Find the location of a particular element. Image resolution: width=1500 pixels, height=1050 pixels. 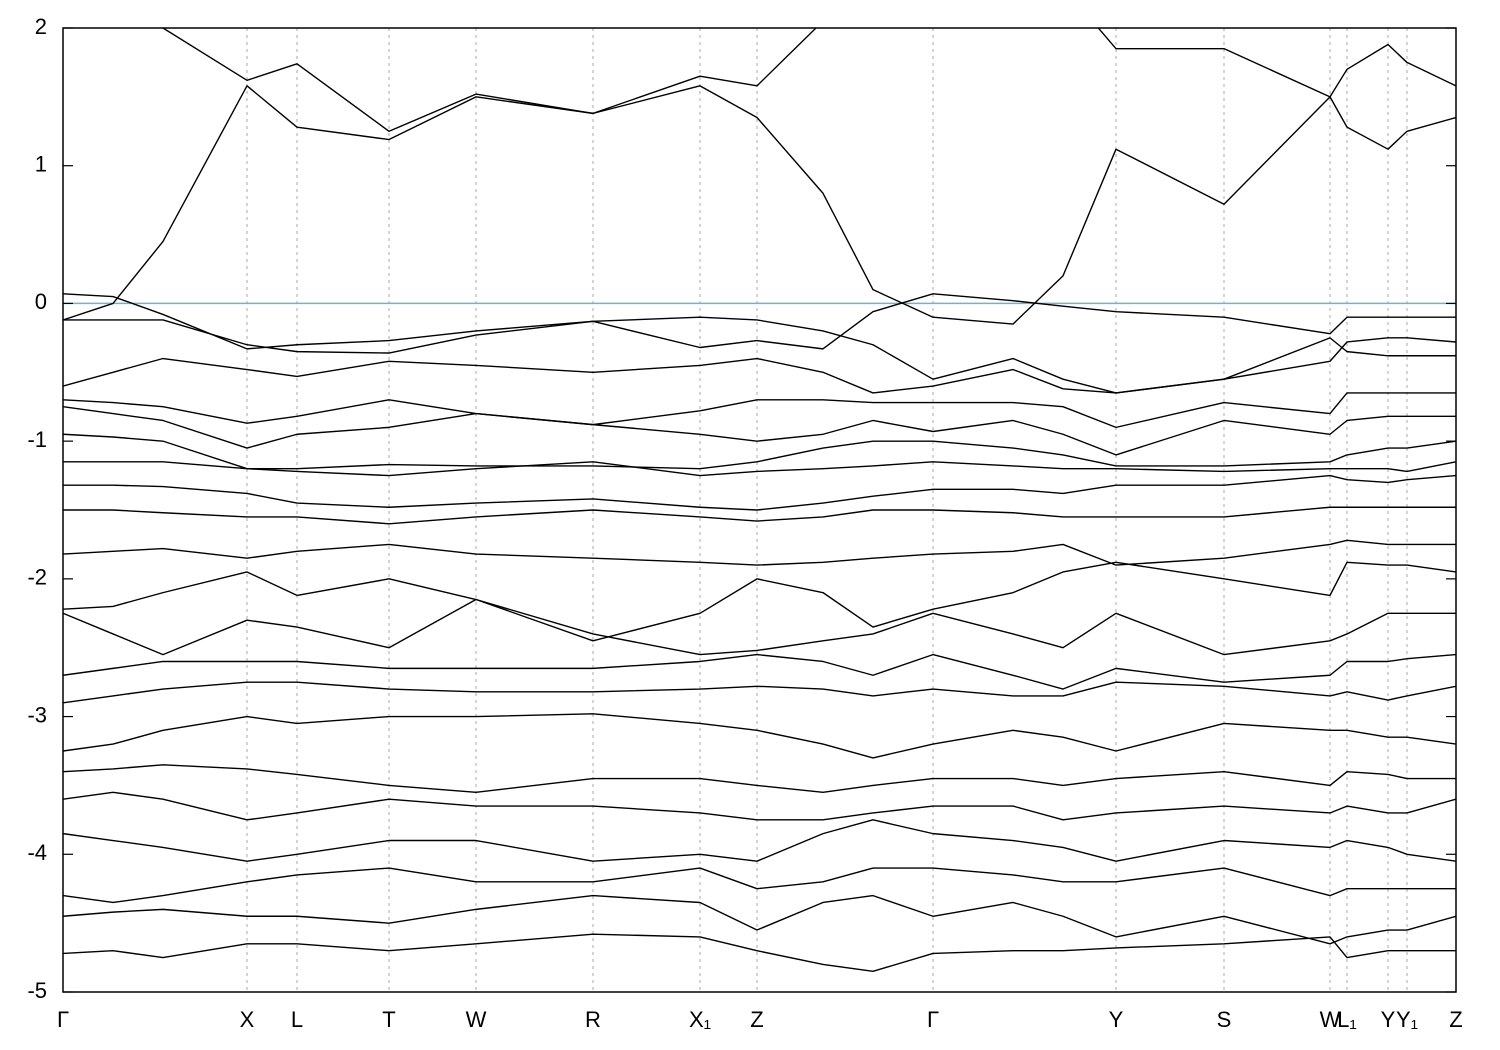

x-tick-label: Y₁ is located at coordinates (1407, 1019).